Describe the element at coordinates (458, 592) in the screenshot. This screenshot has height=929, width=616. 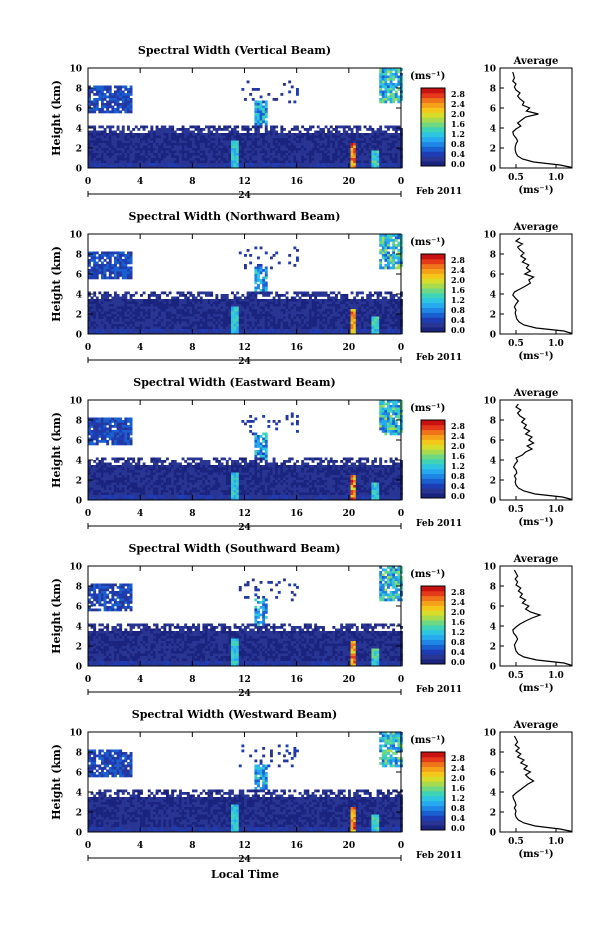
I see `colorbar-tick-label: 2.8` at that location.